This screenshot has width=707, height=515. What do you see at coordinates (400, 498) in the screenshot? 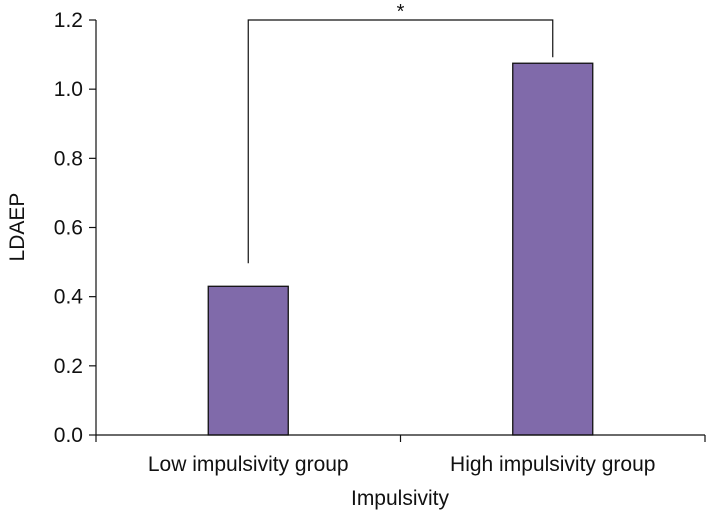
I see `x-axis-title: Impulsivity` at bounding box center [400, 498].